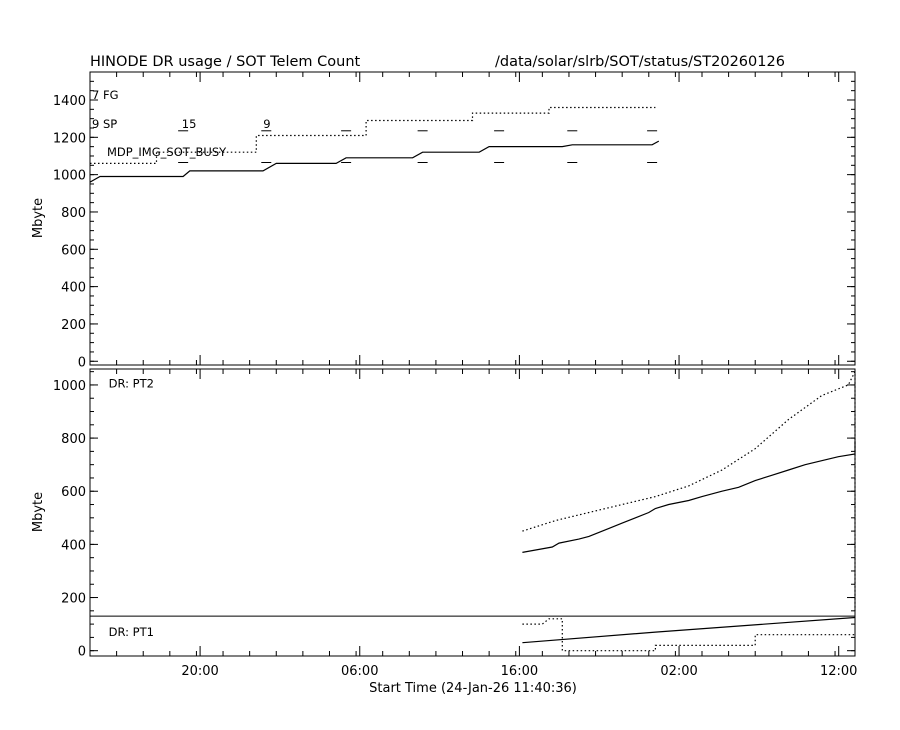 This screenshot has height=730, width=900. I want to click on y-tick-label: 1400, so click(69, 101).